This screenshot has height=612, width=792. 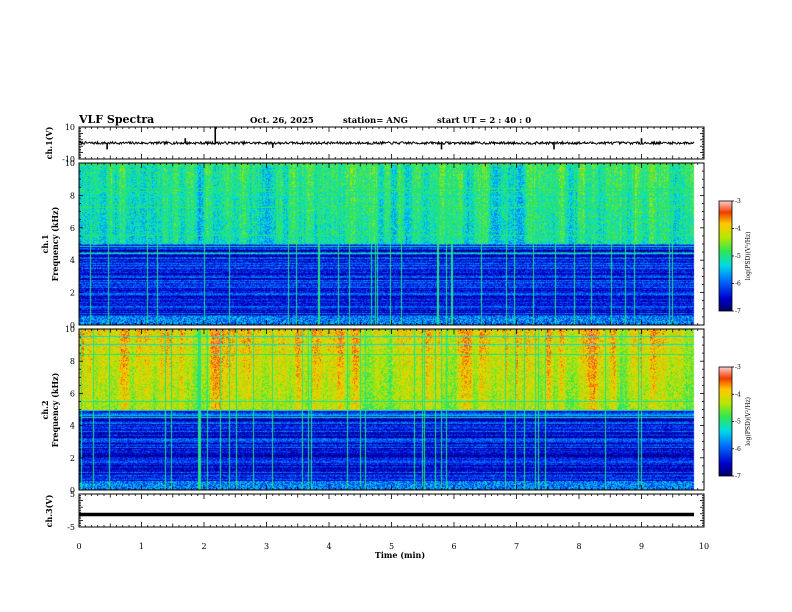 What do you see at coordinates (704, 546) in the screenshot?
I see `x-tick-label: 10` at bounding box center [704, 546].